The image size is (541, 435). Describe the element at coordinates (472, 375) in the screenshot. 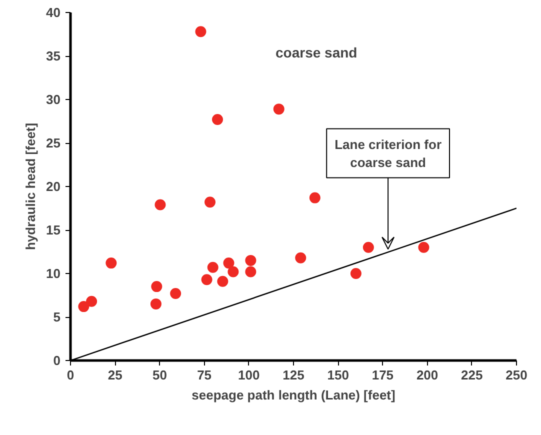

I see `x-tick-label: 225` at that location.